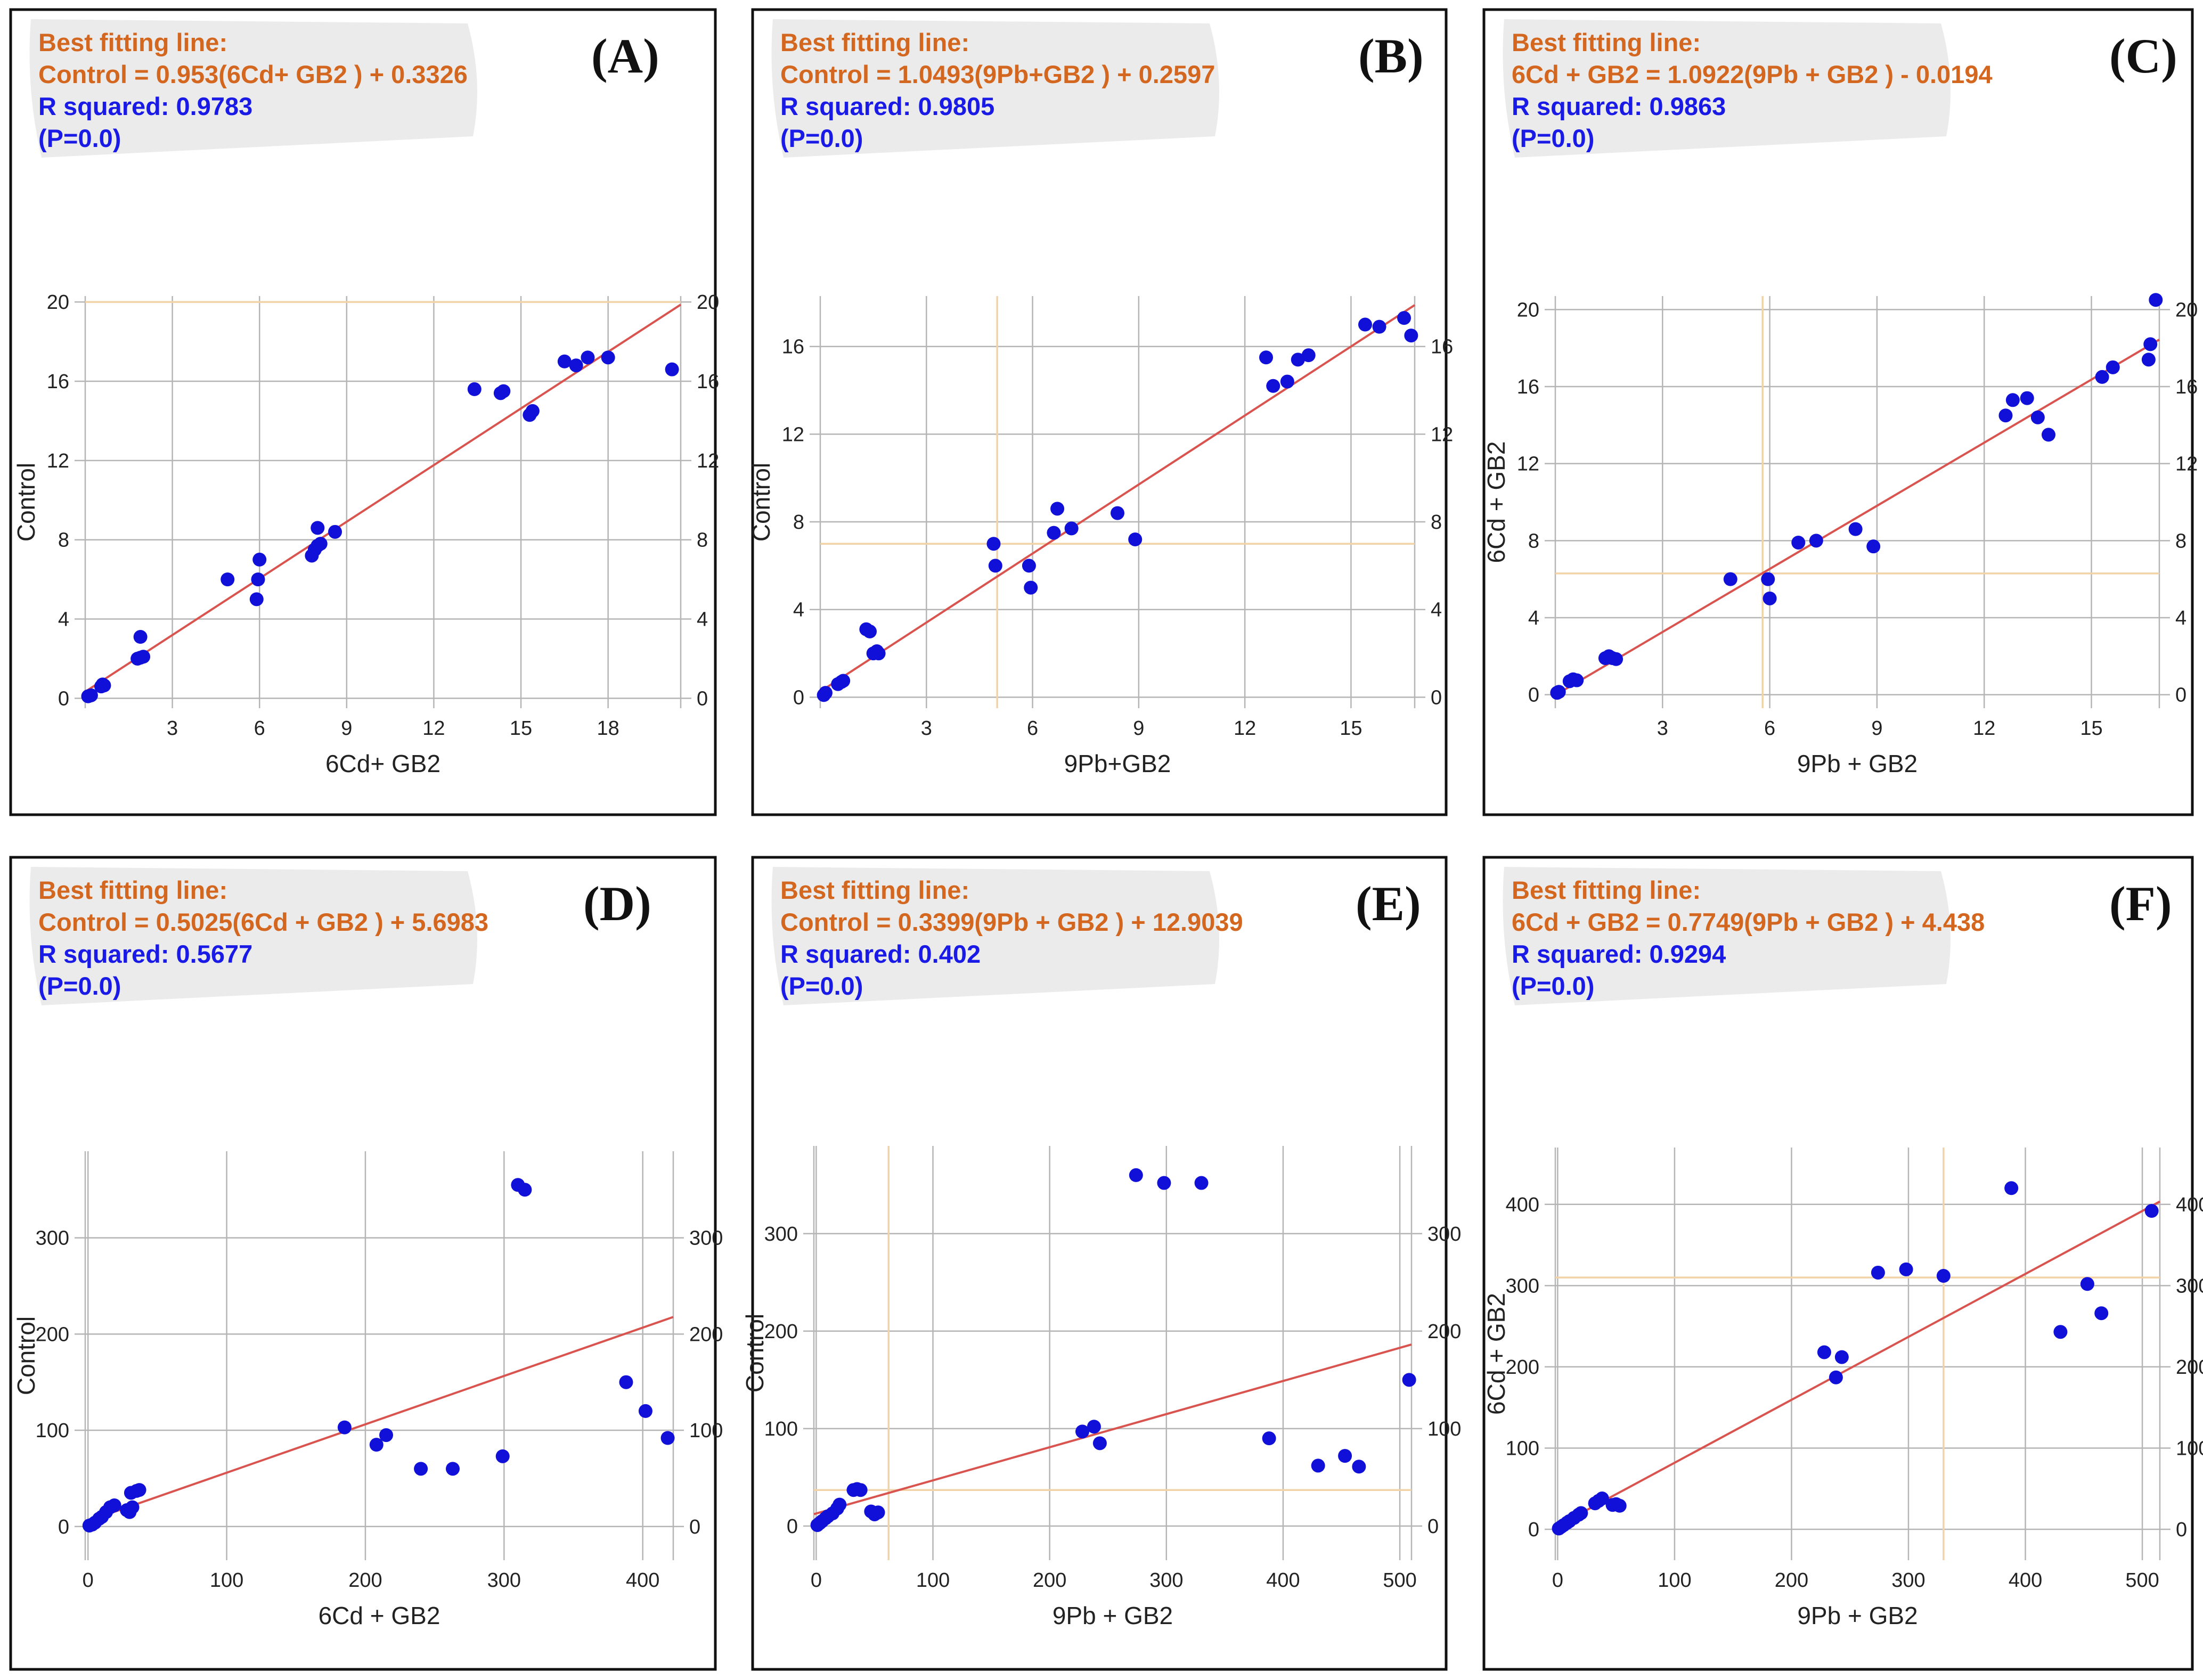  I want to click on y-tick-label: 12, so click(793, 434).